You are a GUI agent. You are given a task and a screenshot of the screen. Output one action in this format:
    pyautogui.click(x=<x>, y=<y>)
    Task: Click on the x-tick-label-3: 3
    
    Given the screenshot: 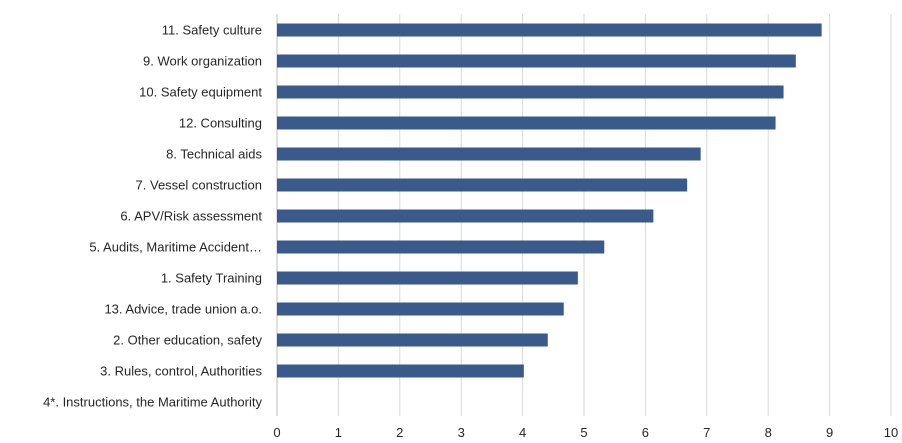 What is the action you would take?
    pyautogui.click(x=461, y=432)
    